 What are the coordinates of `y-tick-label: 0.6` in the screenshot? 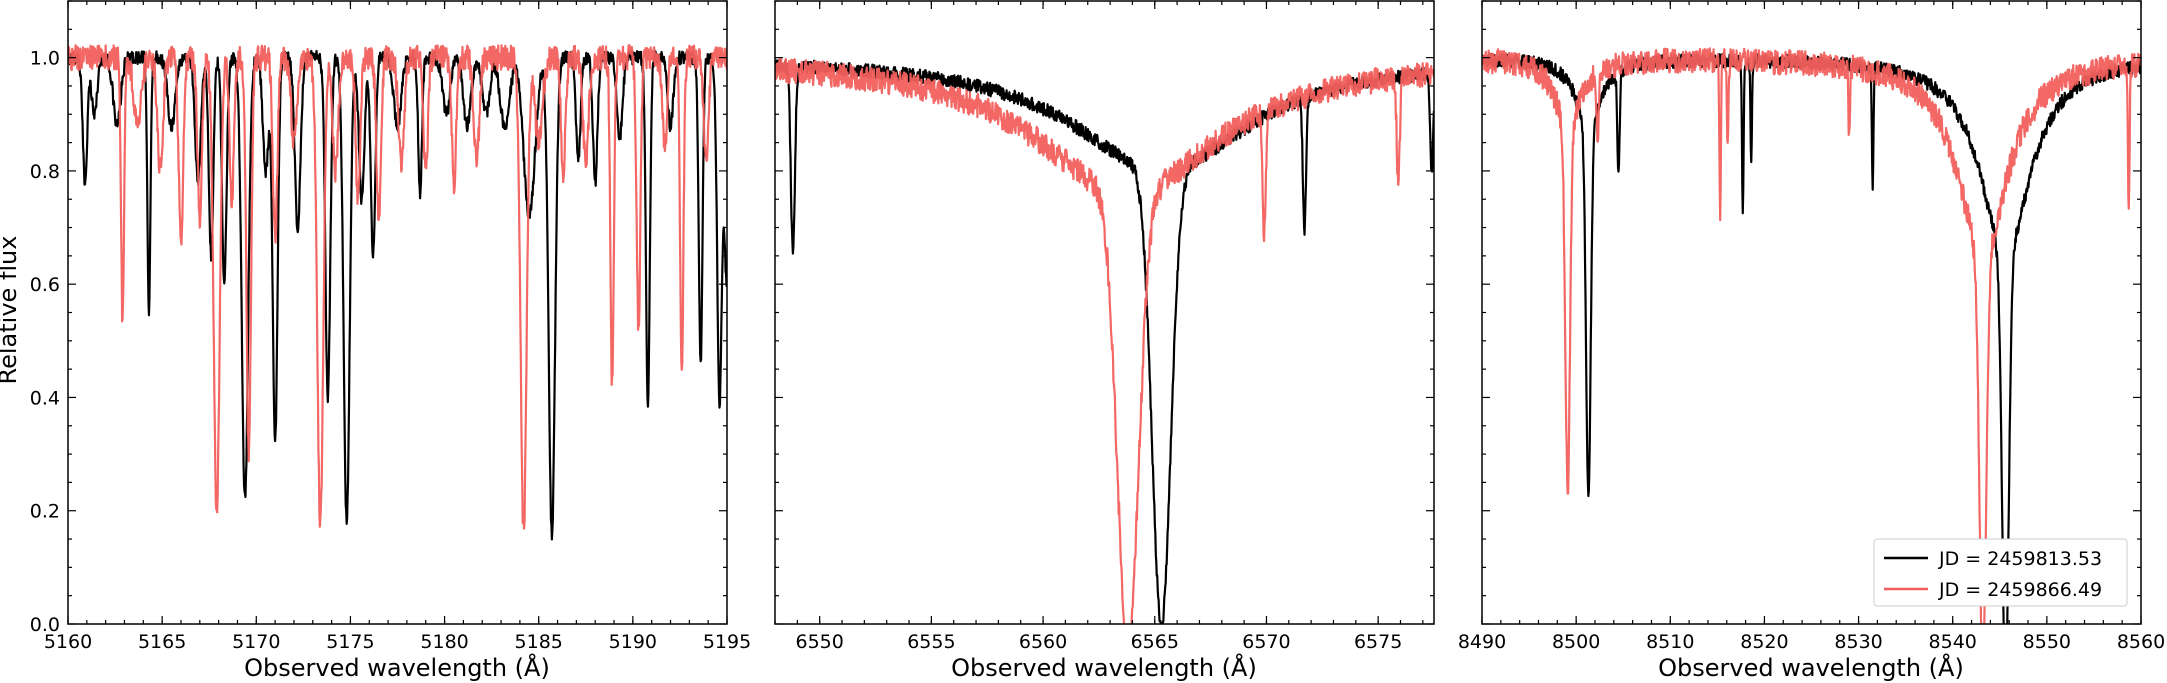 It's located at (45, 285).